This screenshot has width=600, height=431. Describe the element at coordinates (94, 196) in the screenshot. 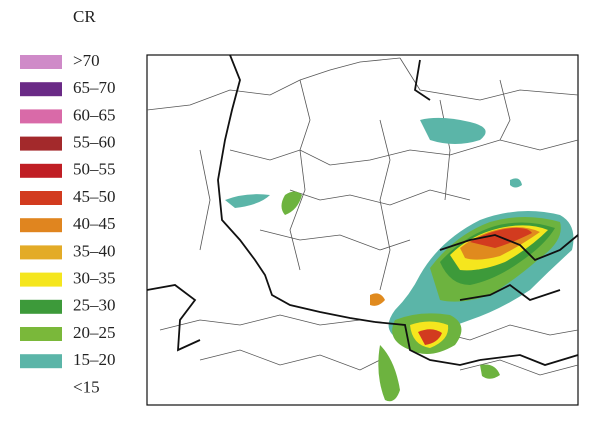

I see `legend-label: 45–50` at that location.